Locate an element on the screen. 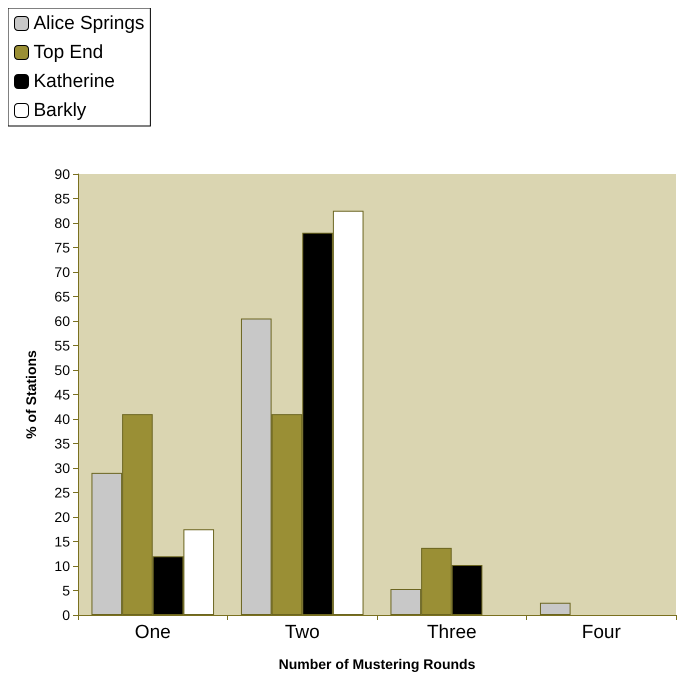  legend-label: Alice Springs is located at coordinates (89, 23).